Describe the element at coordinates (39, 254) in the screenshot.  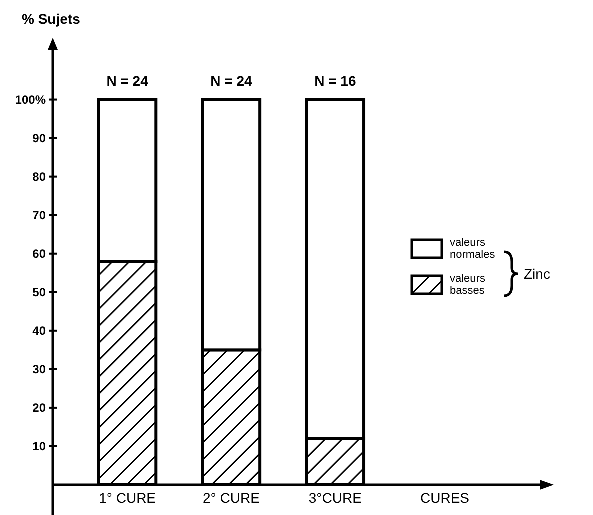
I see `y-tick-label: 60` at that location.